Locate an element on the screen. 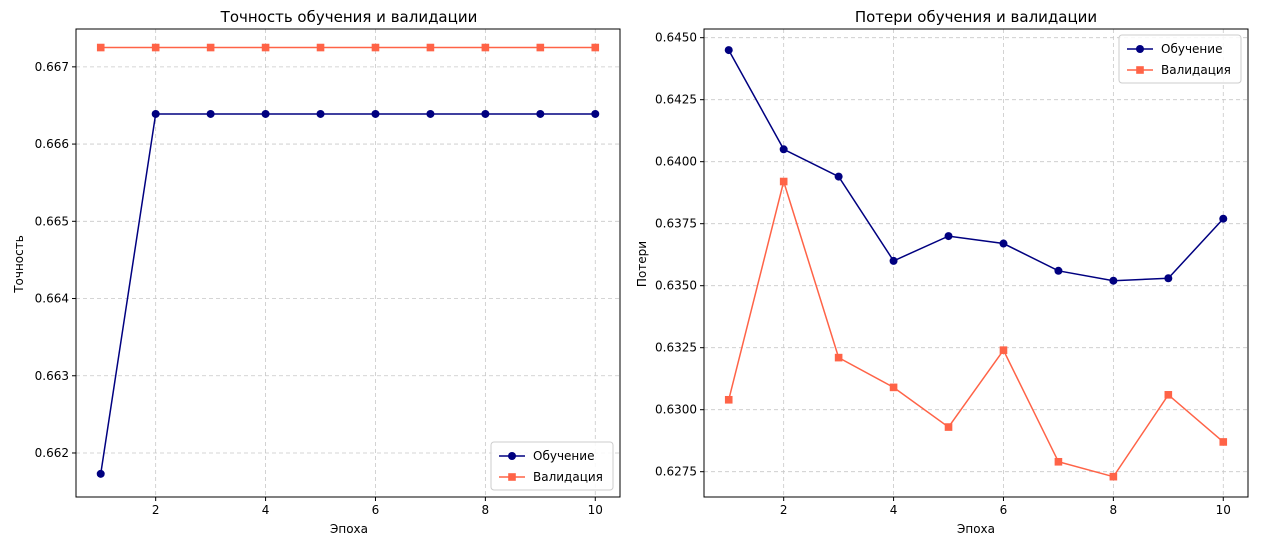  loss-y-tick-label: 0.6300 is located at coordinates (676, 410).